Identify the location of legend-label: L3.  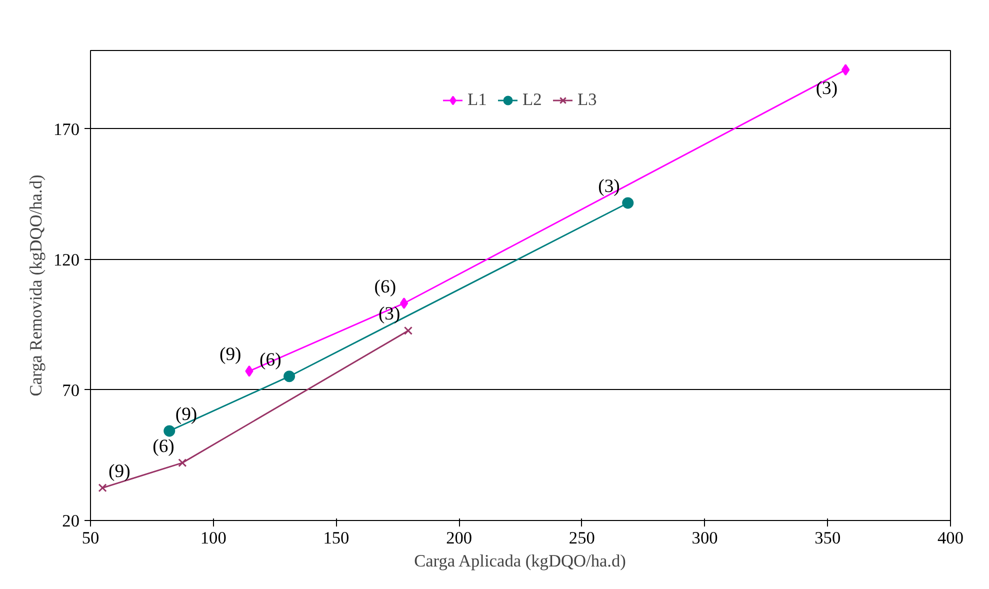
(588, 100).